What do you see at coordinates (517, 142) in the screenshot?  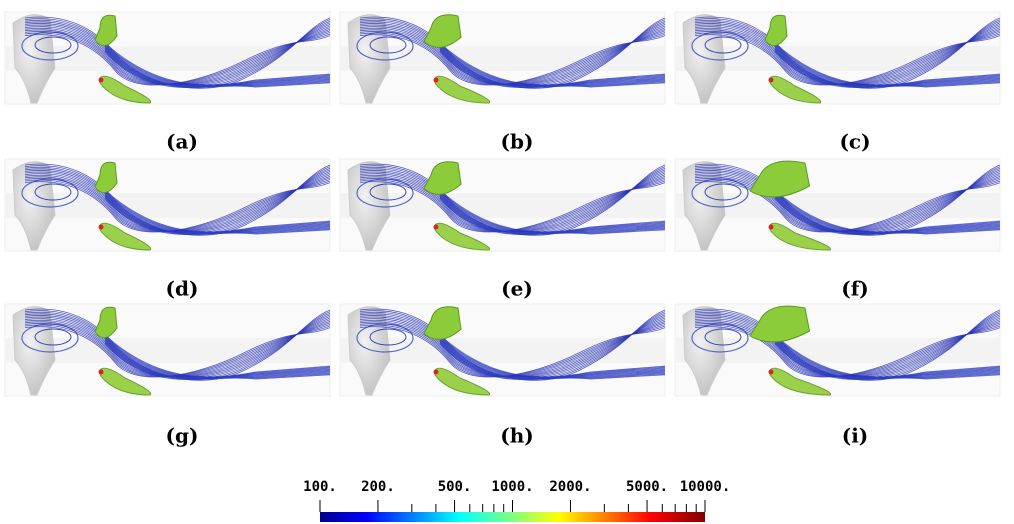 I see `panel-label: (b)` at bounding box center [517, 142].